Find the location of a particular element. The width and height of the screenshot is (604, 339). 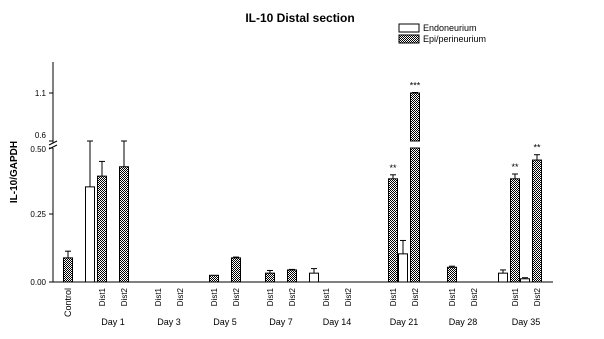

y-tick-label-06: 0.6 is located at coordinates (41, 135).